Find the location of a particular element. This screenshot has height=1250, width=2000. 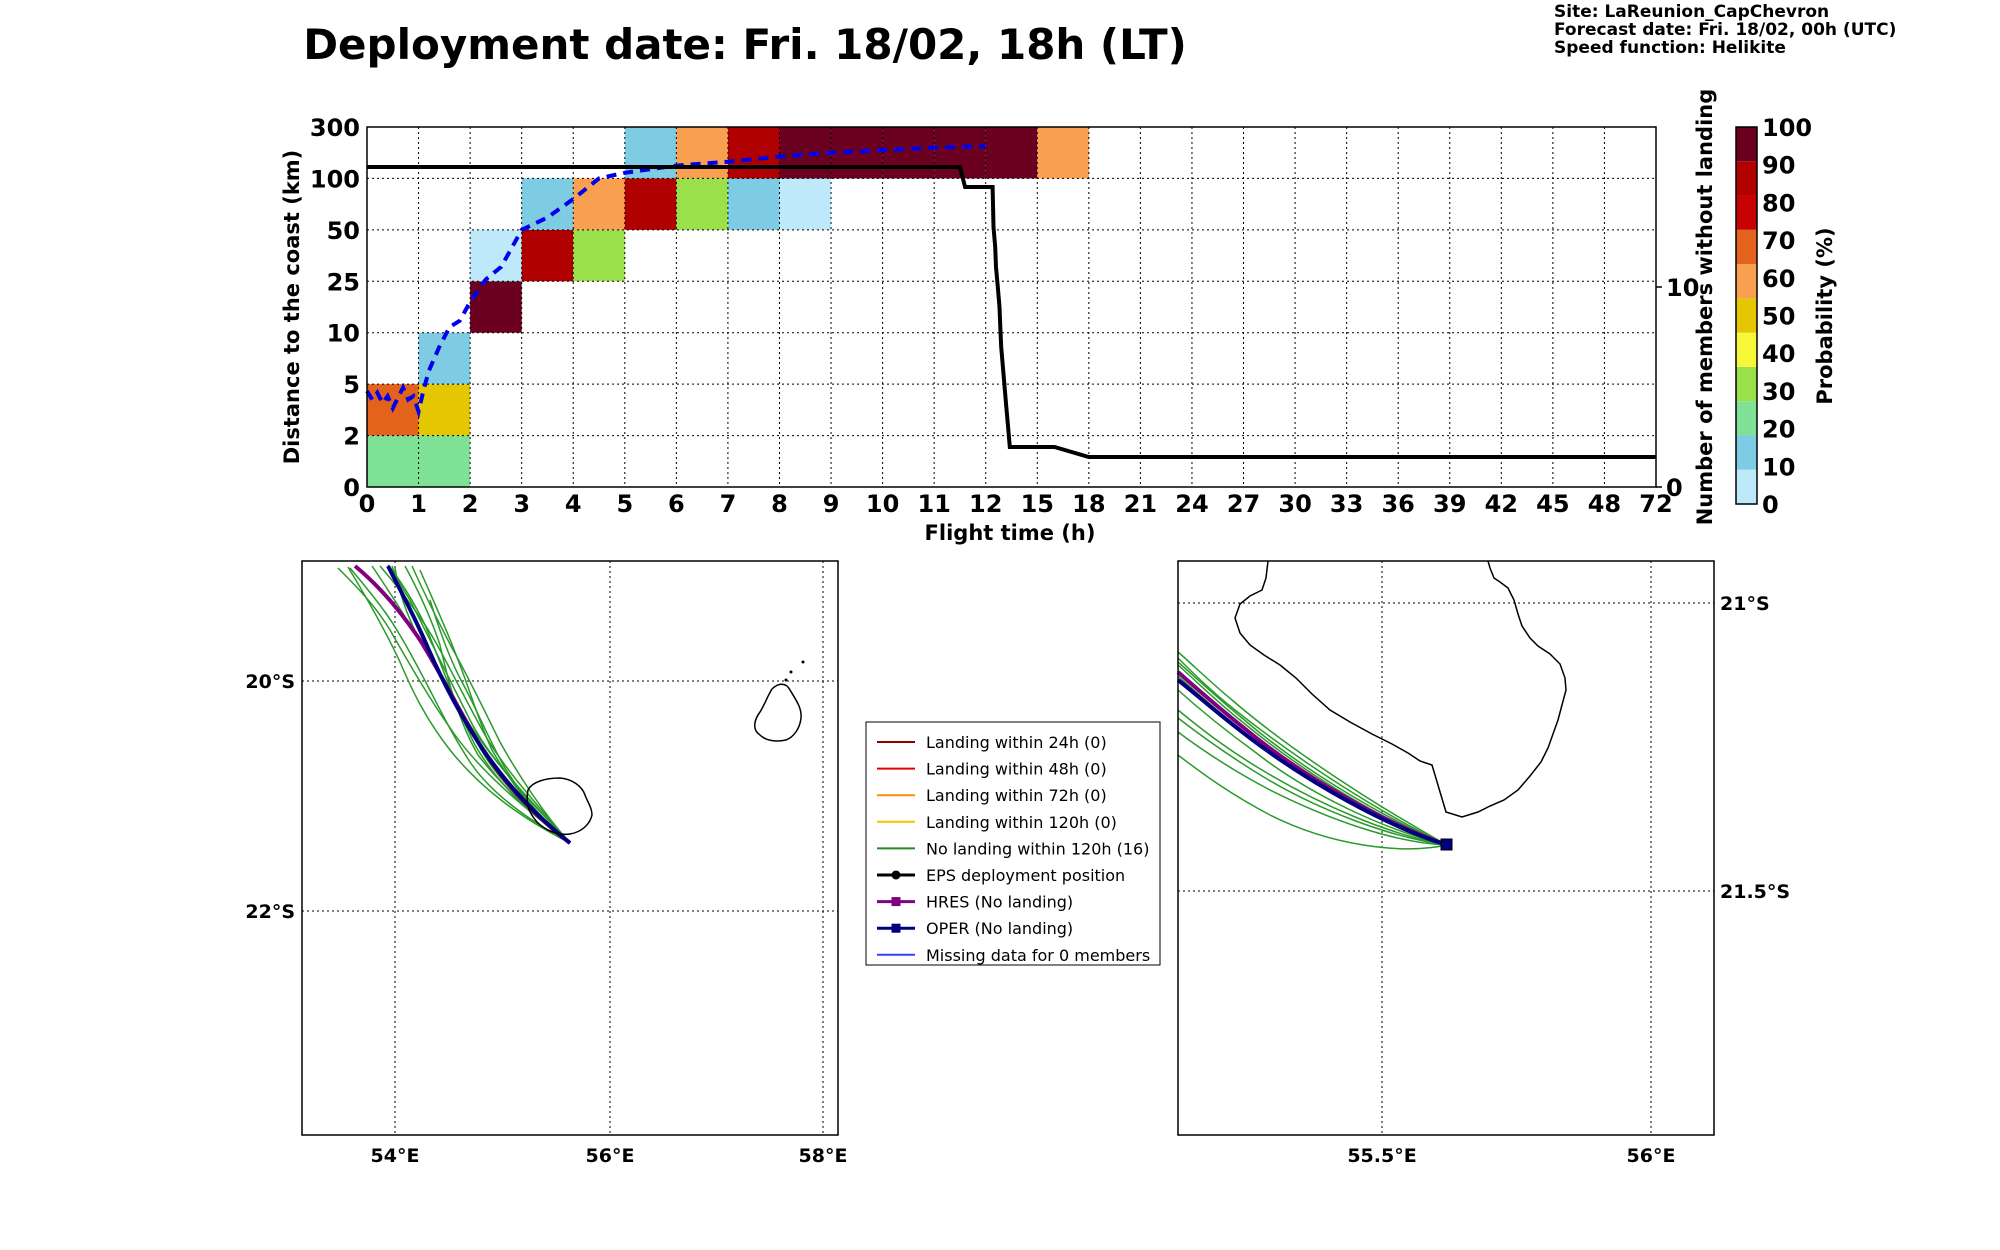

oper-trajectory is located at coordinates (479, 705).